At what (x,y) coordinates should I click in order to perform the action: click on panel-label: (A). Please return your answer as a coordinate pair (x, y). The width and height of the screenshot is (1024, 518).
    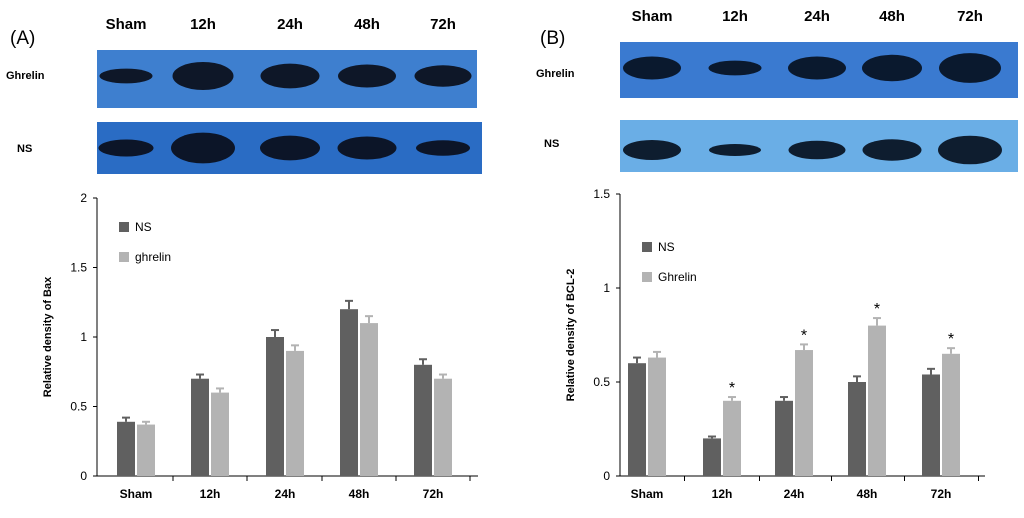
    Looking at the image, I should click on (23, 38).